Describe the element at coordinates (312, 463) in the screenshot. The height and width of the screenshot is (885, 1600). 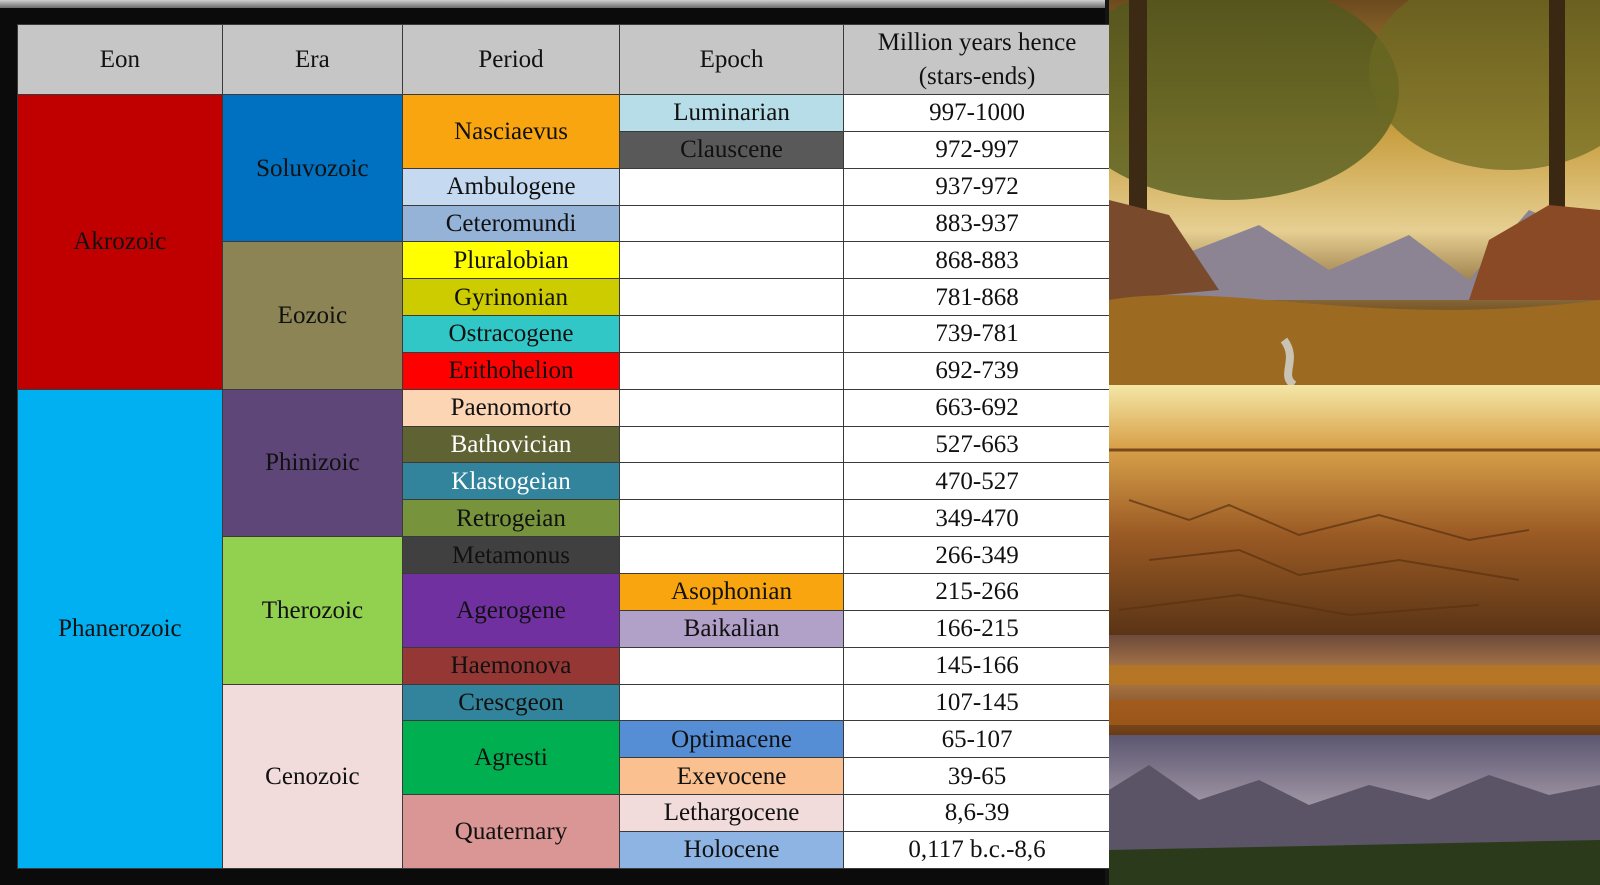
I see `era-cell: Phinizoic` at that location.